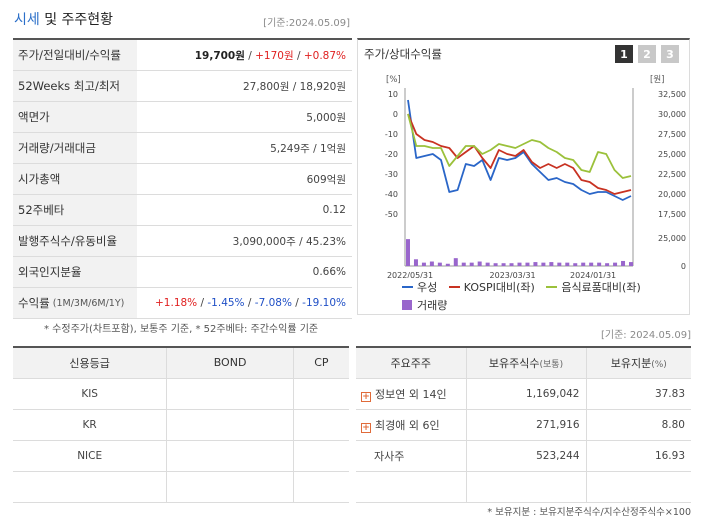 The image size is (702, 525). What do you see at coordinates (683, 266) in the screenshot?
I see `volume-tick-label: 0` at bounding box center [683, 266].